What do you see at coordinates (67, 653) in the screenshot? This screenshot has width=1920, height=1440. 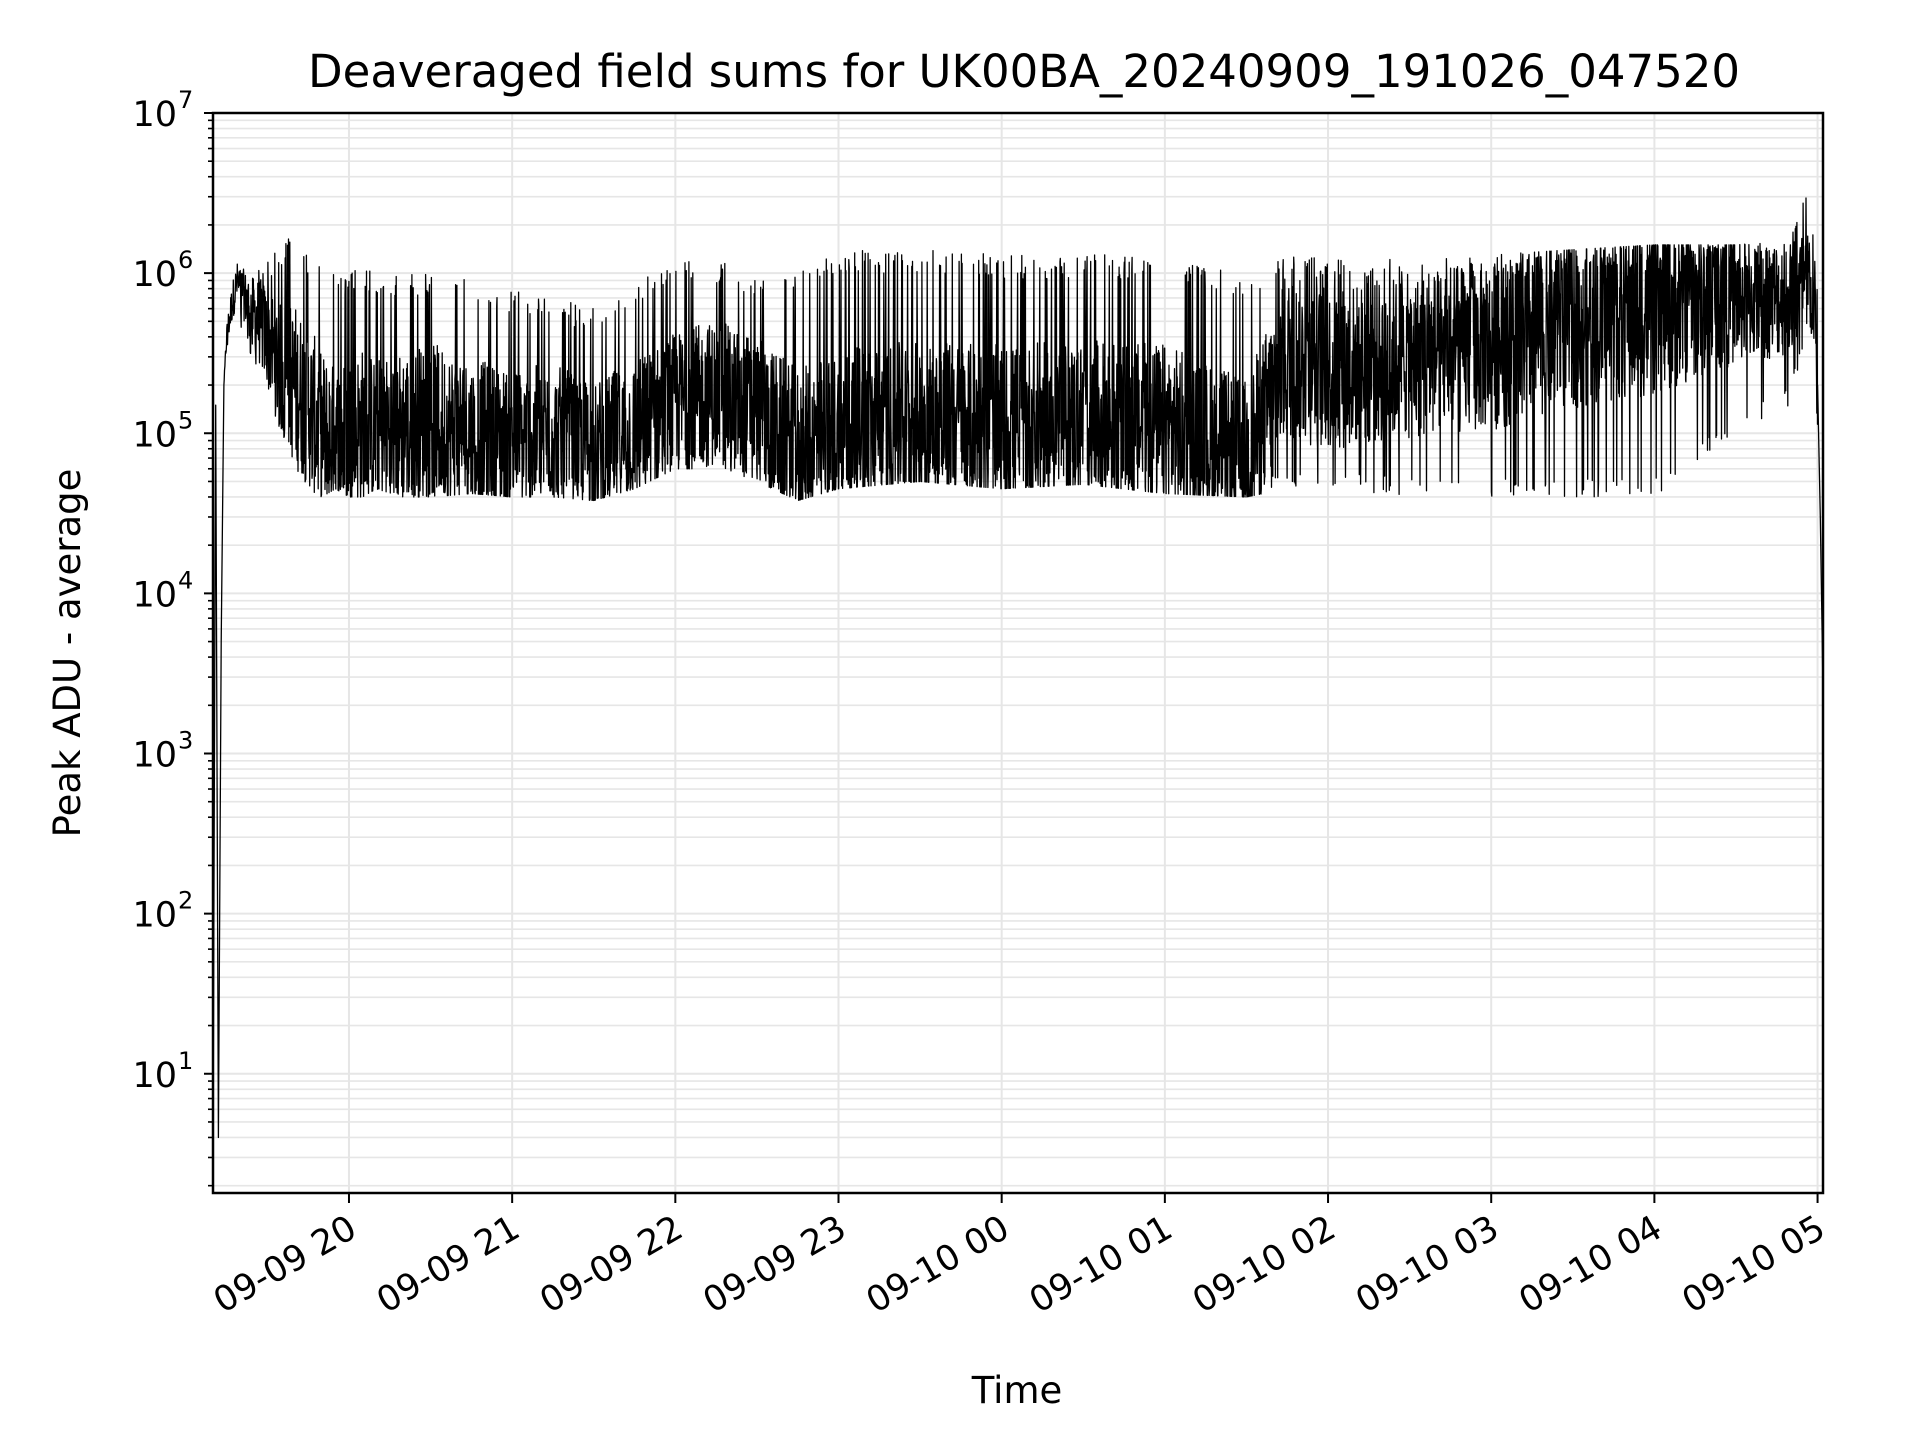 I see `y-axis-title: Peak ADU - average` at bounding box center [67, 653].